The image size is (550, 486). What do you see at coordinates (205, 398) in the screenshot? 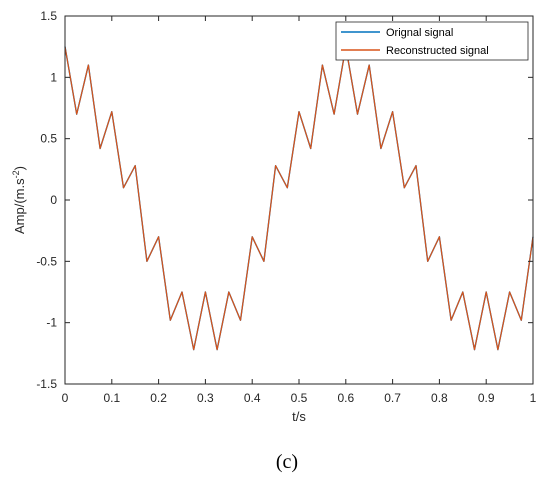
I see `x-tick-label: 0.3` at bounding box center [205, 398].